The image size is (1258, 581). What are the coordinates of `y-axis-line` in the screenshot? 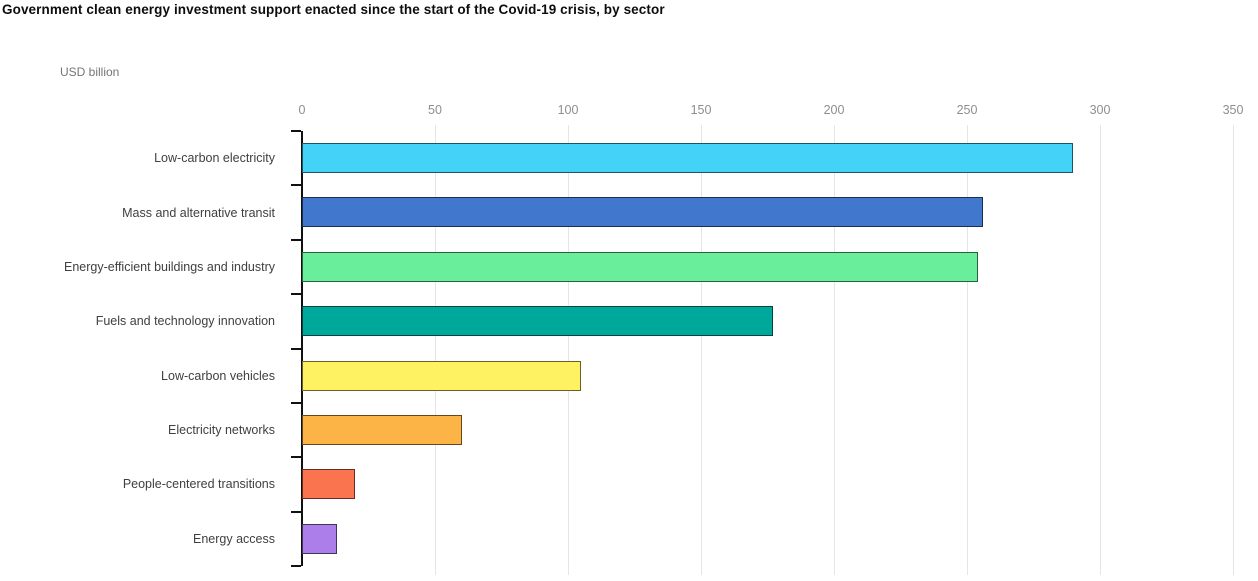 It's located at (302, 348).